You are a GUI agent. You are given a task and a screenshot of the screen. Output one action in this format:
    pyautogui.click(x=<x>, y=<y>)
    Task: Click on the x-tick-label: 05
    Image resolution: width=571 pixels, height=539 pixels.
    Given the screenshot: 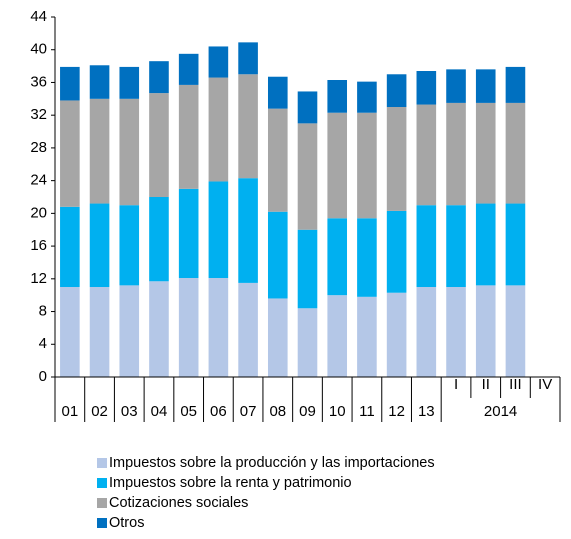 What is the action you would take?
    pyautogui.click(x=188, y=411)
    